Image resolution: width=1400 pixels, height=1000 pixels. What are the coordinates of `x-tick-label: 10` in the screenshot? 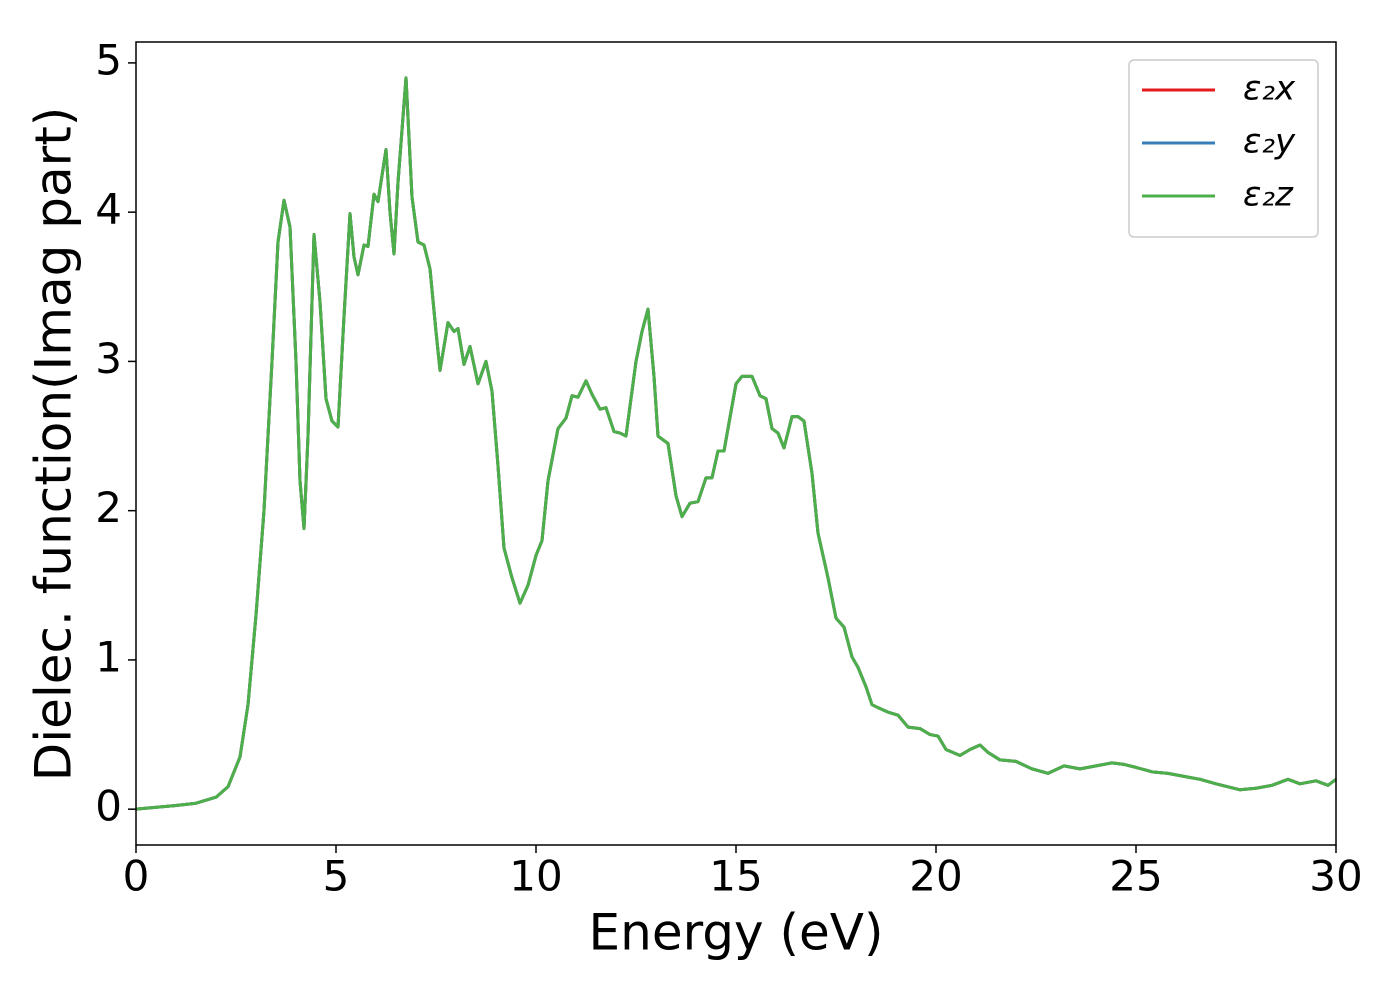 It's located at (535, 876).